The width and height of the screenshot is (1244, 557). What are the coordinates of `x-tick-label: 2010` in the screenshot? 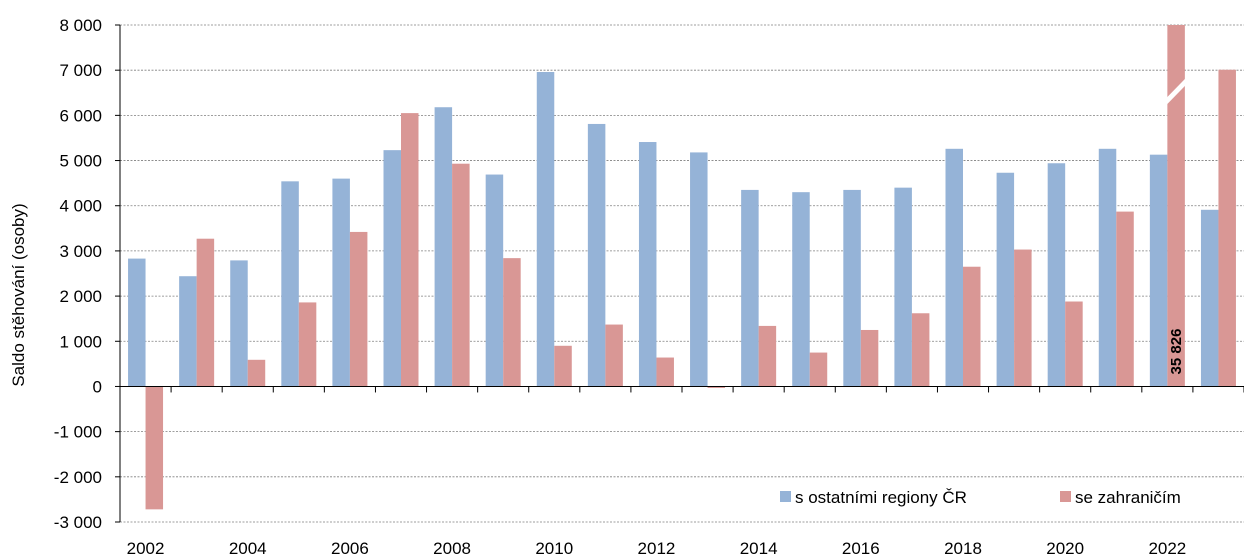 It's located at (554, 548).